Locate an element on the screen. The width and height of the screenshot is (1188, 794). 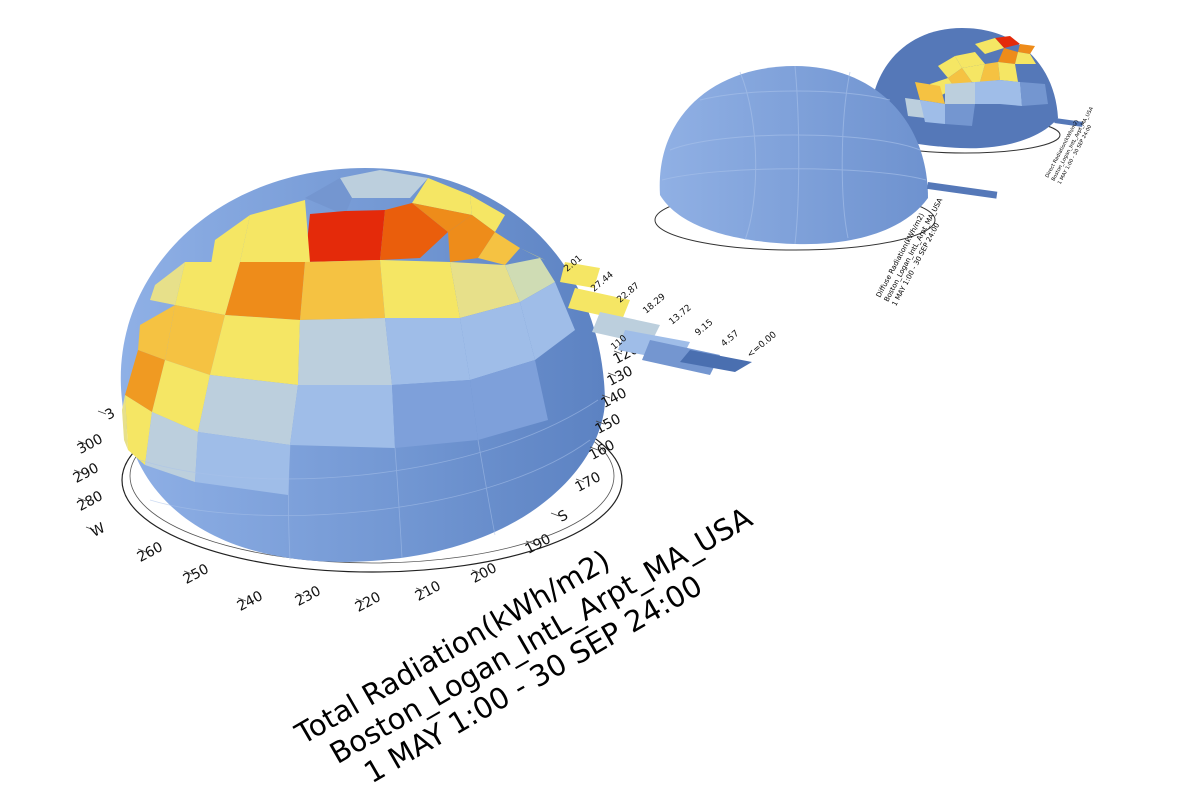
total-dome-grid is located at coordinates (369, 480).